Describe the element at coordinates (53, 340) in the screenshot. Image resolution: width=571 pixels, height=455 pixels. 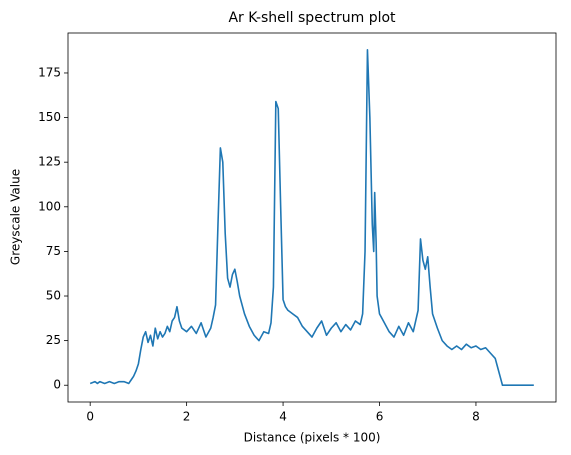
I see `y-tick-label: 25` at that location.